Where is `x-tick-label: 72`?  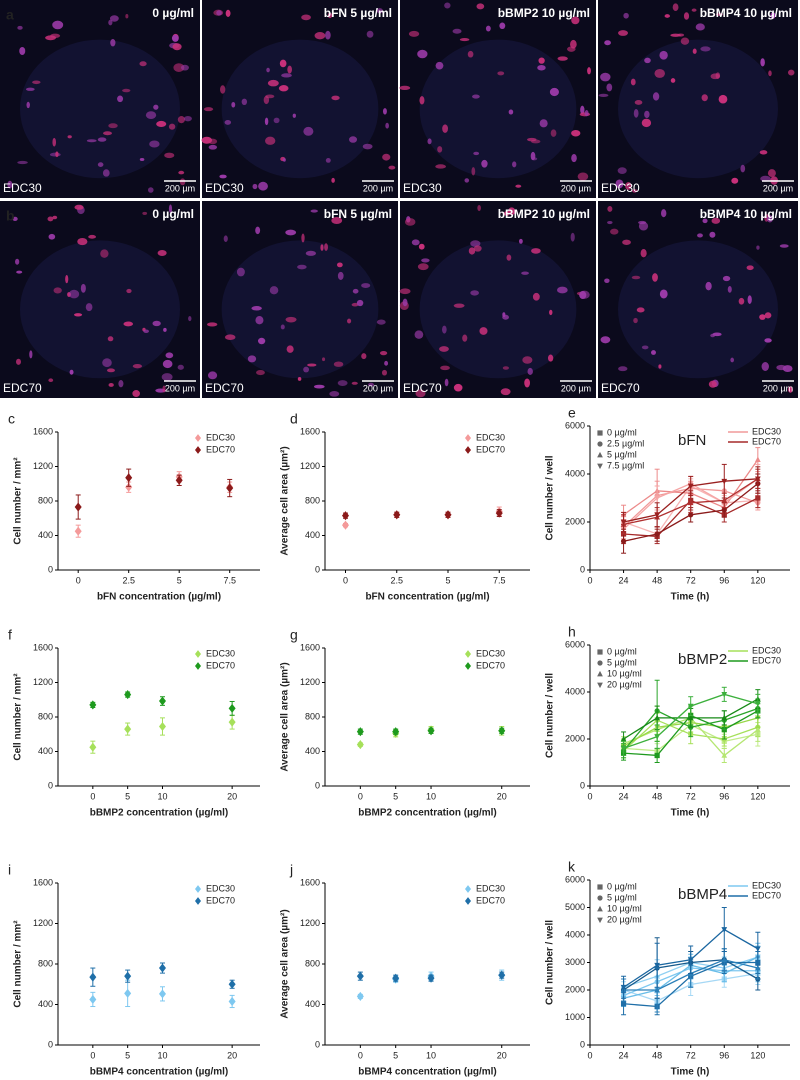 x-tick-label: 72 is located at coordinates (691, 580).